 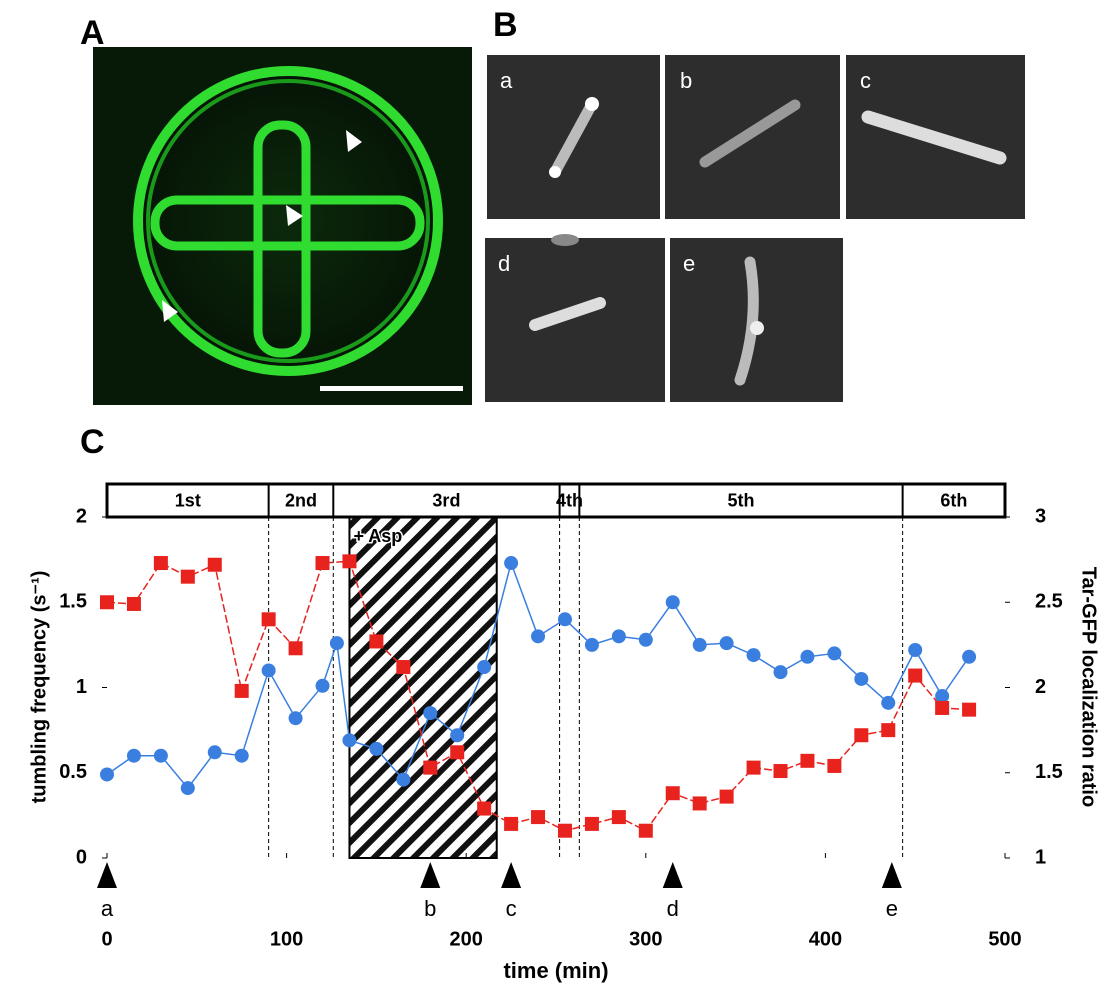 I want to click on x-axis-label: time (min), so click(x=555, y=970).